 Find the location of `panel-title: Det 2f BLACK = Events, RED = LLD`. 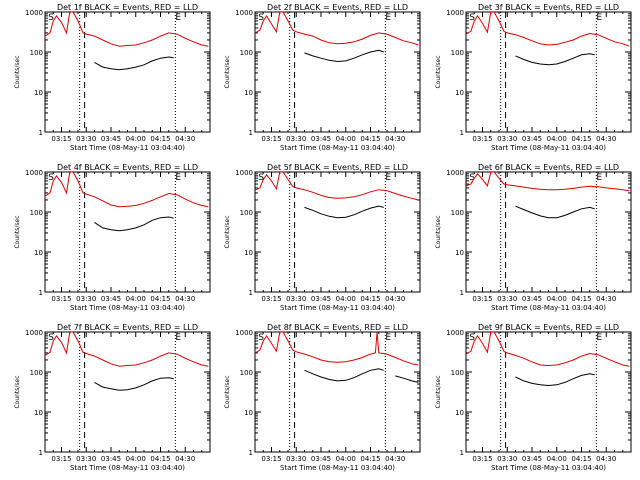

panel-title: Det 2f BLACK = Events, RED = LLD is located at coordinates (337, 7).